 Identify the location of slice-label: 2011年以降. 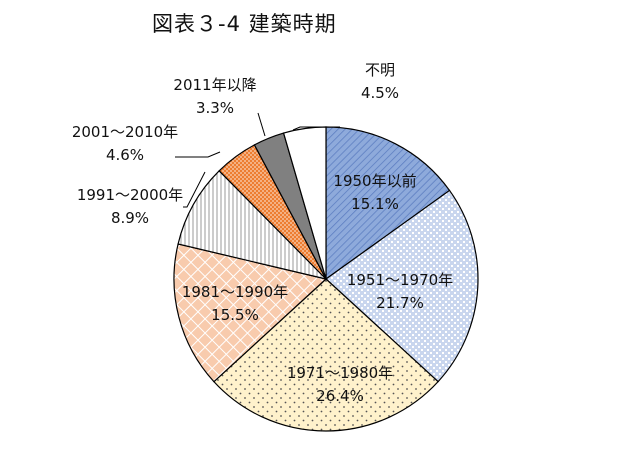
(214, 85).